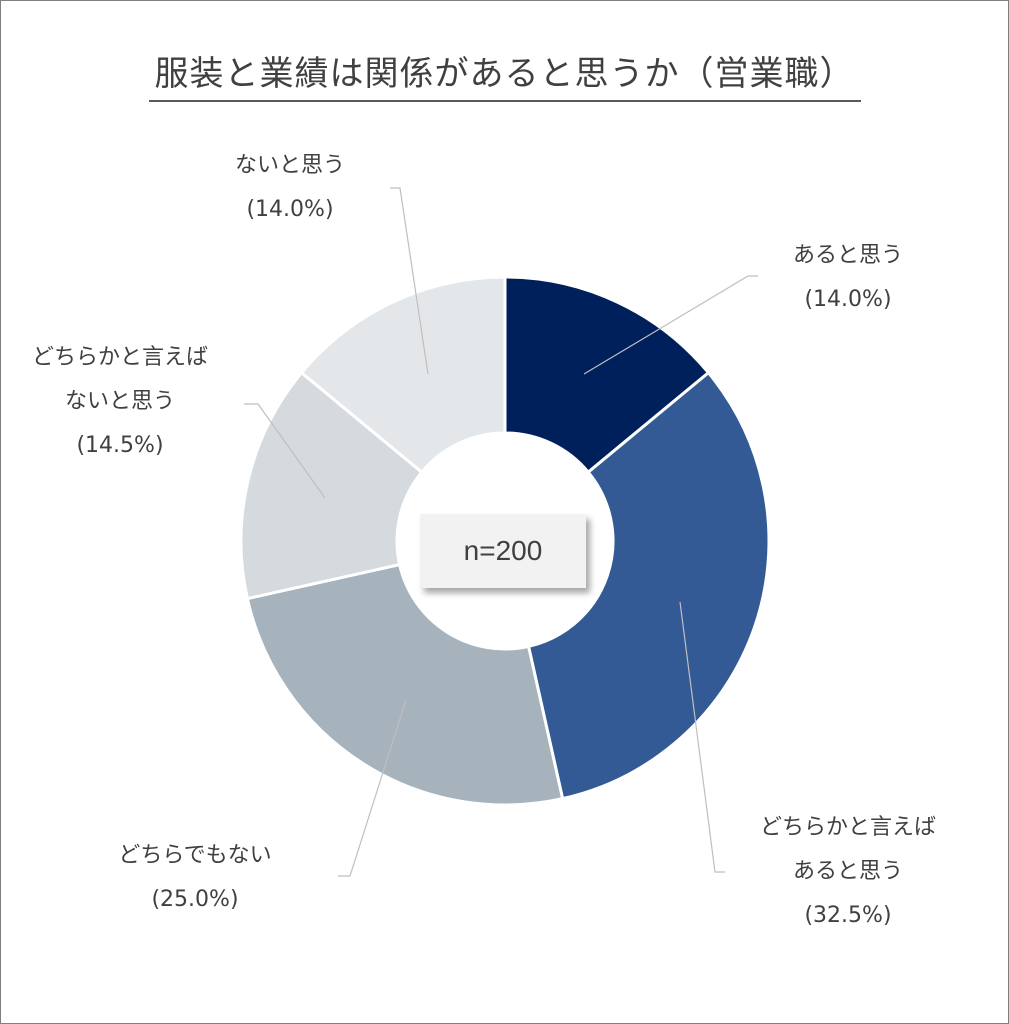  I want to click on chart-title: 服装と業績は関係があると思うか（営業職）, so click(504, 74).